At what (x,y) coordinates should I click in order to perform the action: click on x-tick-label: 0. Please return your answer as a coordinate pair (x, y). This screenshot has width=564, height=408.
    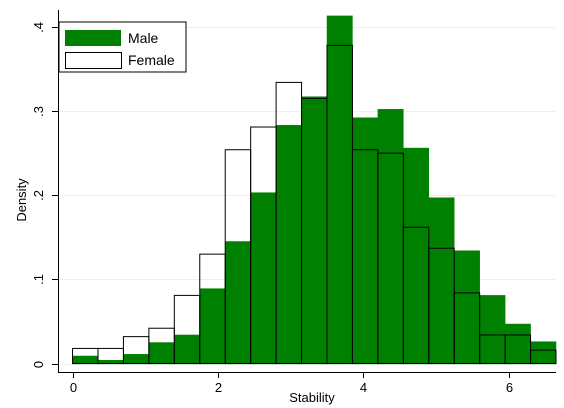
    Looking at the image, I should click on (73, 387).